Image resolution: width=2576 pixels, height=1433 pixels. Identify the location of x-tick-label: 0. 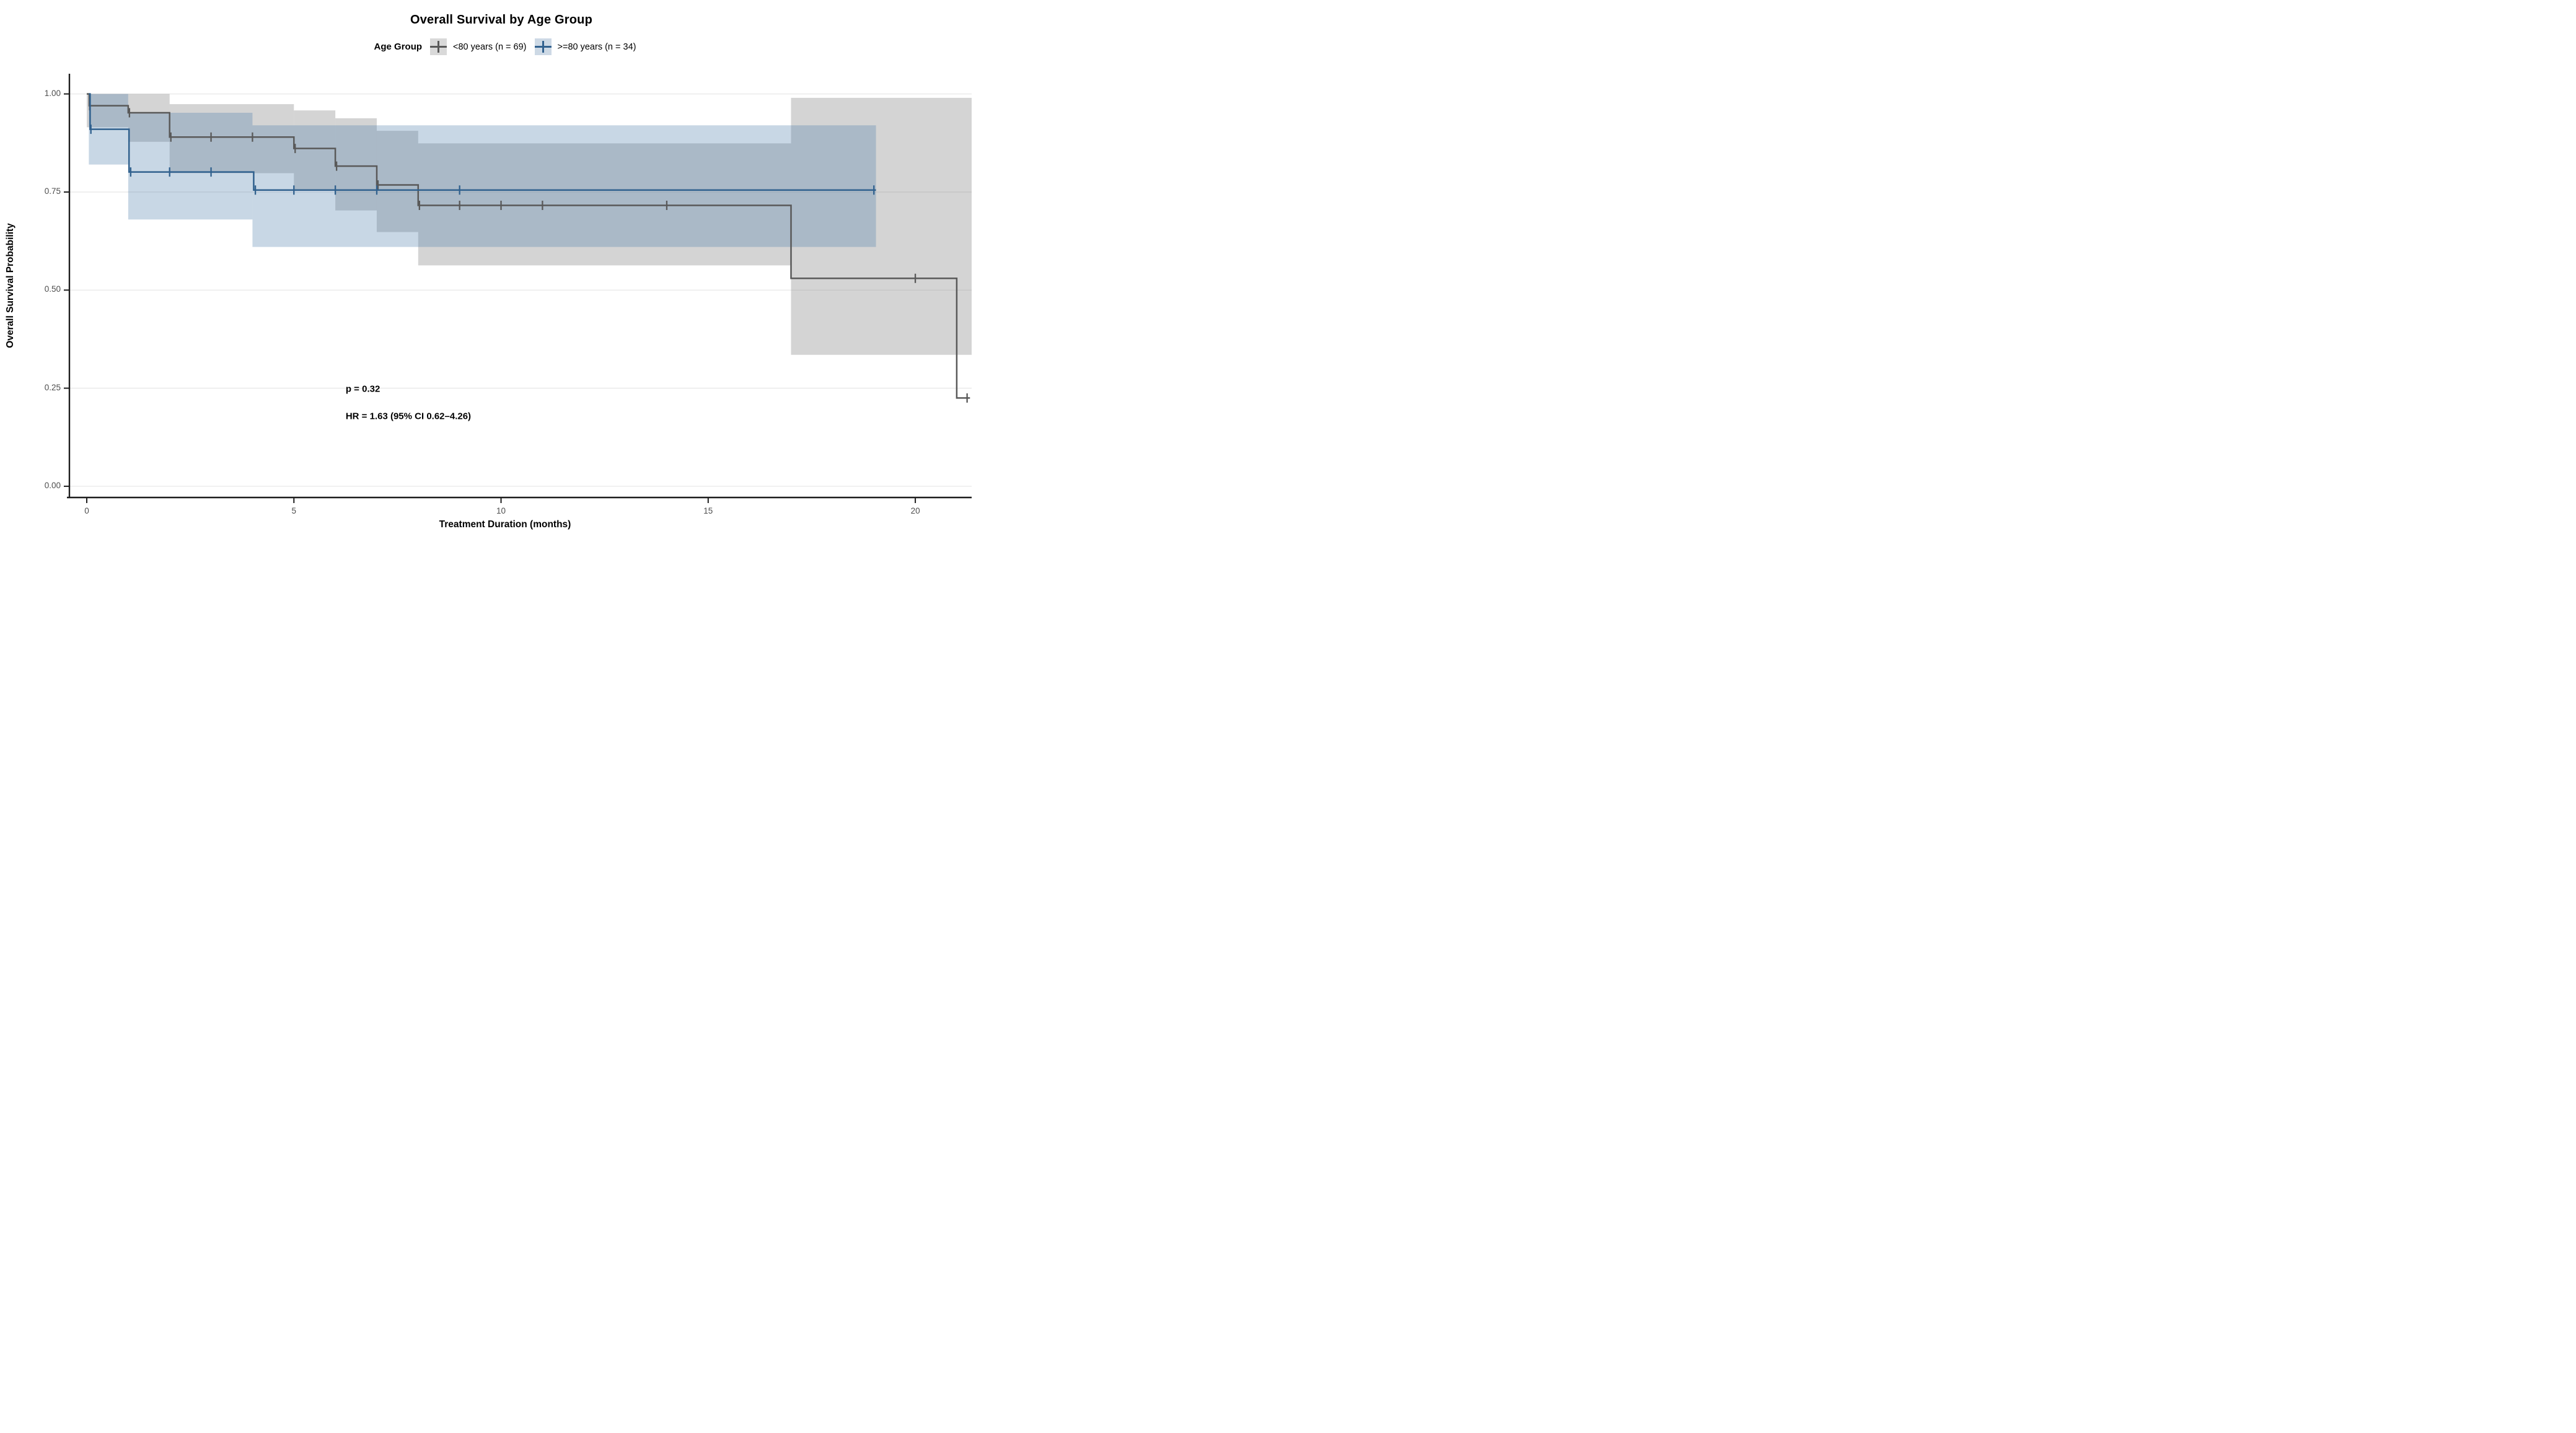
(87, 510).